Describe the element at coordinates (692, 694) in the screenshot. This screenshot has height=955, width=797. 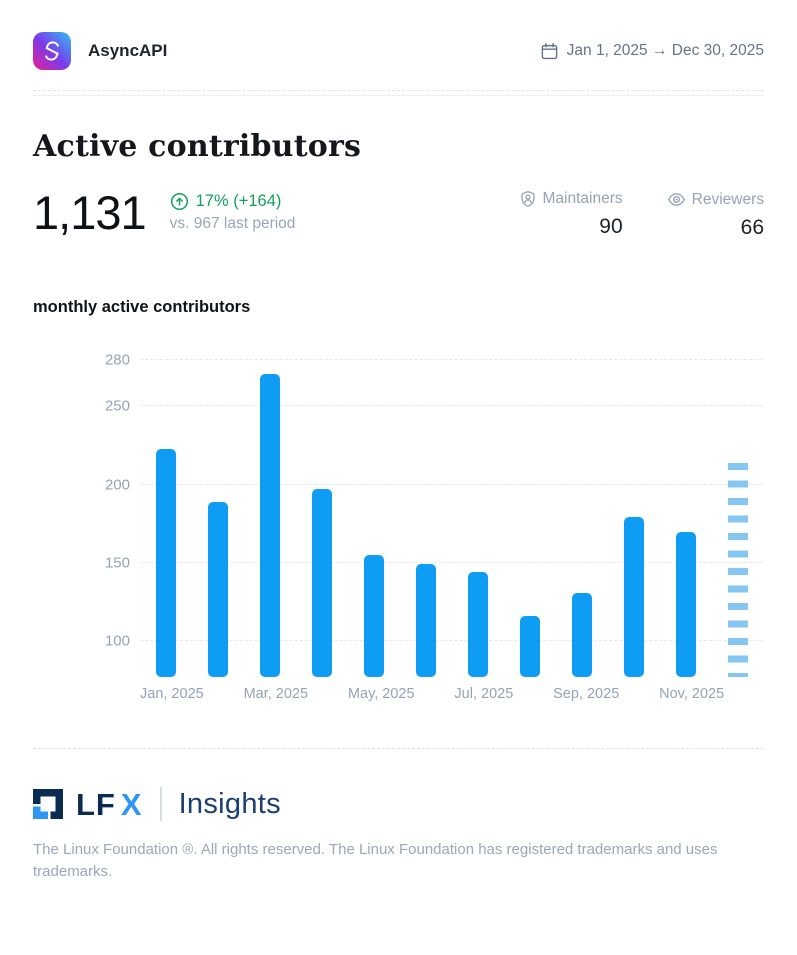
I see `x-tick-nov-2025: Nov, 2025` at that location.